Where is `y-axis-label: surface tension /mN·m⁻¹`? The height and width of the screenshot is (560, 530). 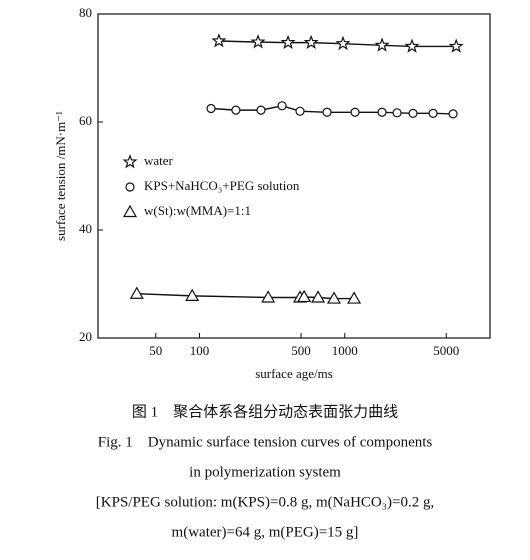
y-axis-label: surface tension /mN·m⁻¹ is located at coordinates (60, 176).